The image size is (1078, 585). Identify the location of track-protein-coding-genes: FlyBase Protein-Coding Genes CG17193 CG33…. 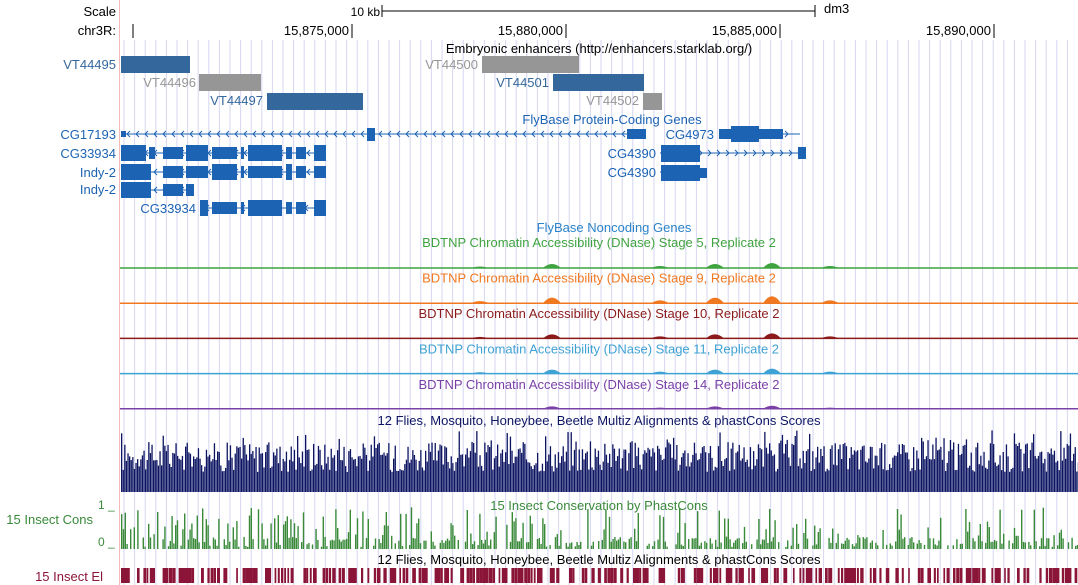
(433, 164).